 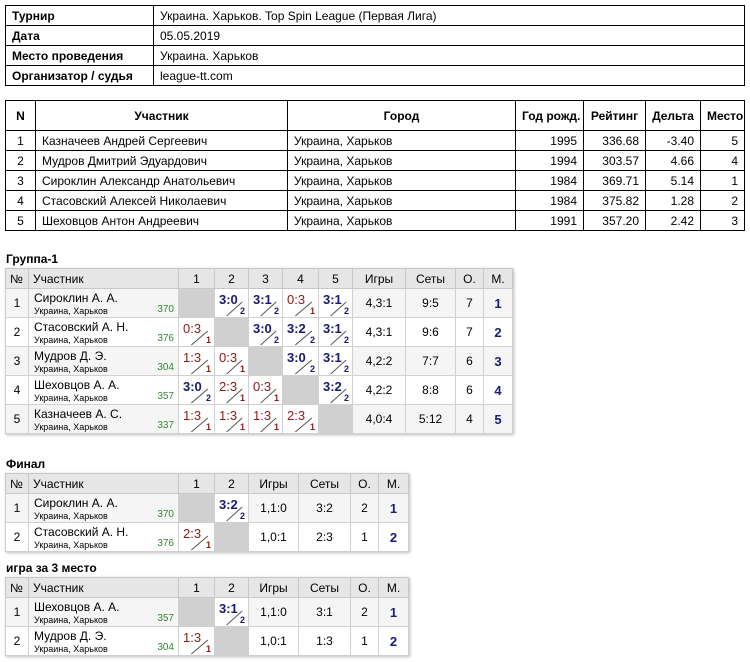 What do you see at coordinates (498, 419) in the screenshot?
I see `place: 5` at bounding box center [498, 419].